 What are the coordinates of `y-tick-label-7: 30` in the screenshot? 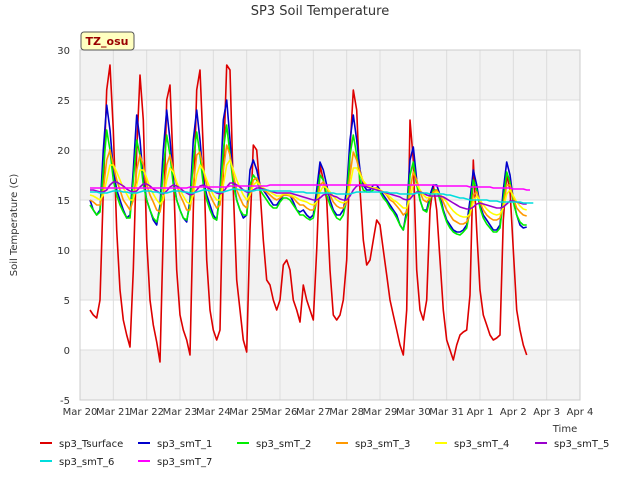 It's located at (63, 51).